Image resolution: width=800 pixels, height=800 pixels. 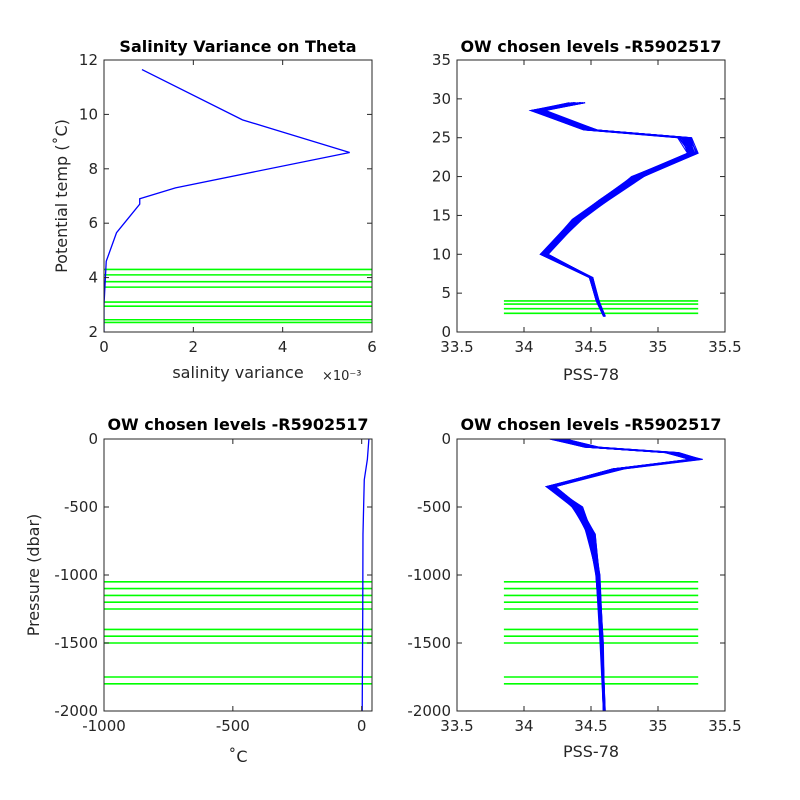 I want to click on y-axis-label: Pressure (dbar), so click(x=33, y=575).